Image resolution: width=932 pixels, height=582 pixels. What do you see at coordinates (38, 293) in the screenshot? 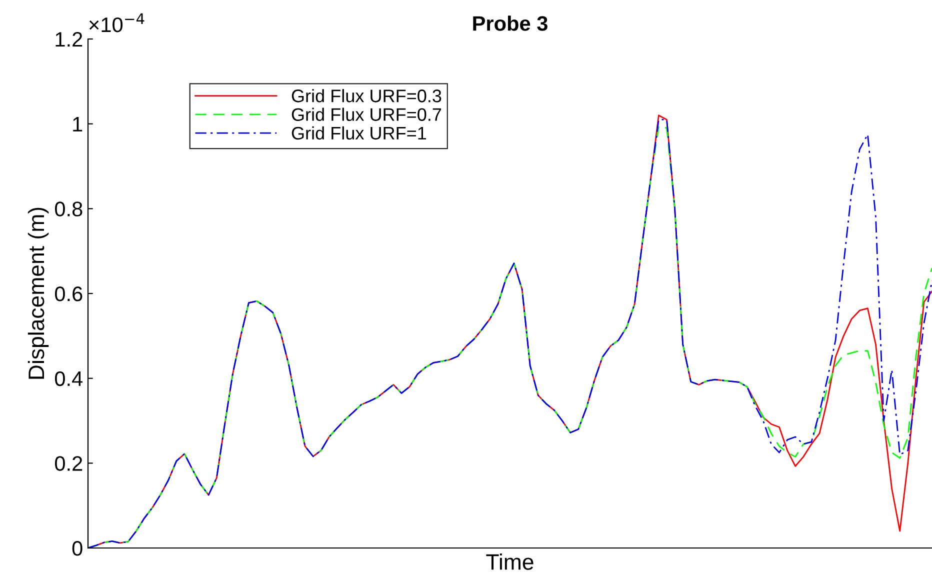
I see `y-axis-title: Displacement (m)` at bounding box center [38, 293].